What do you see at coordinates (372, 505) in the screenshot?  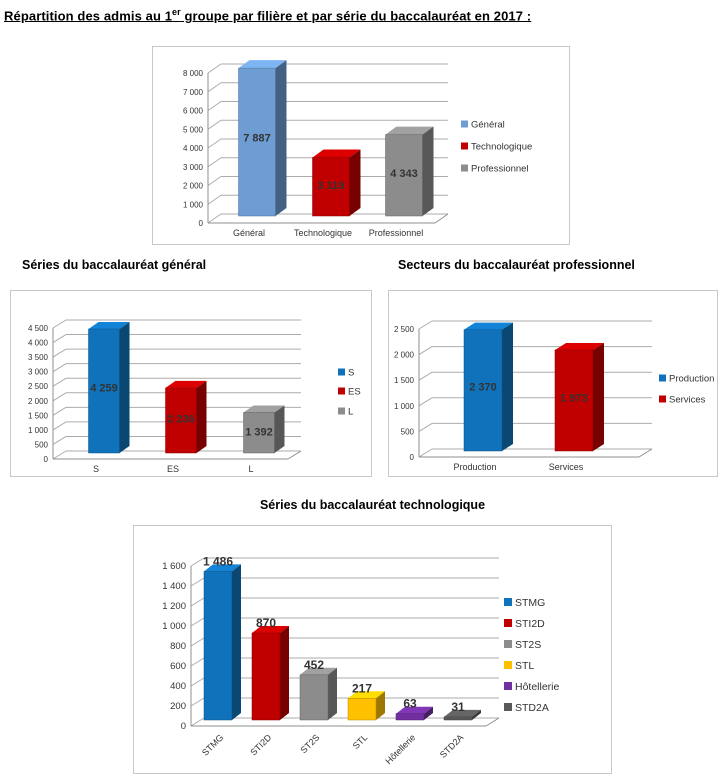 I see `heading-bac-technologique: Séries du baccalauréat technologique` at bounding box center [372, 505].